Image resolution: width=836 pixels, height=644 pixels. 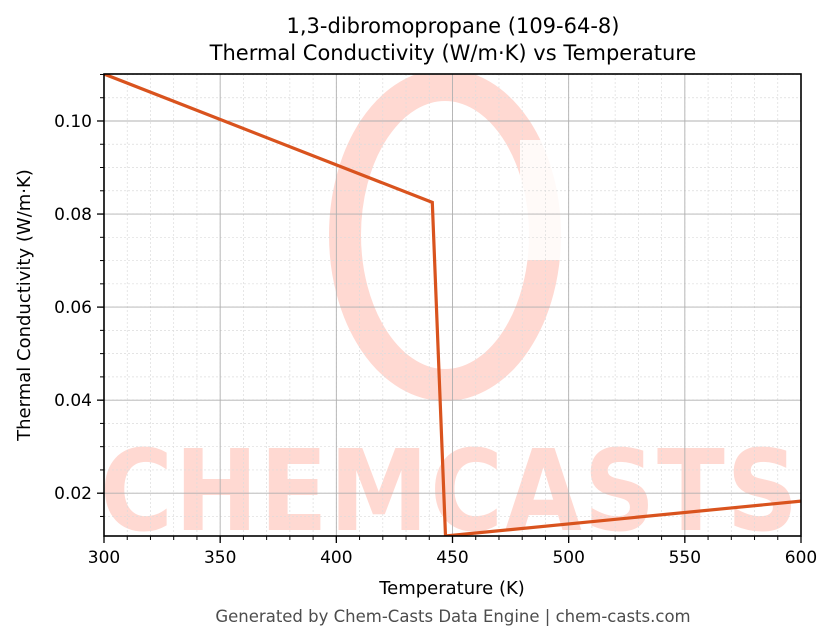 I want to click on x-tick-label: 350, so click(x=220, y=558).